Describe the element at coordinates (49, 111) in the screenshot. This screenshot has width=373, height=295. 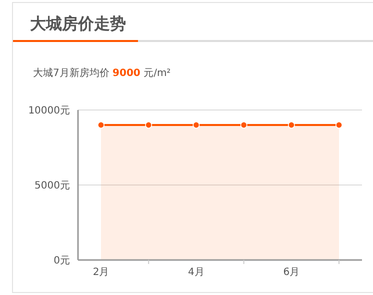
I see `y-tick-label: 10000元` at that location.